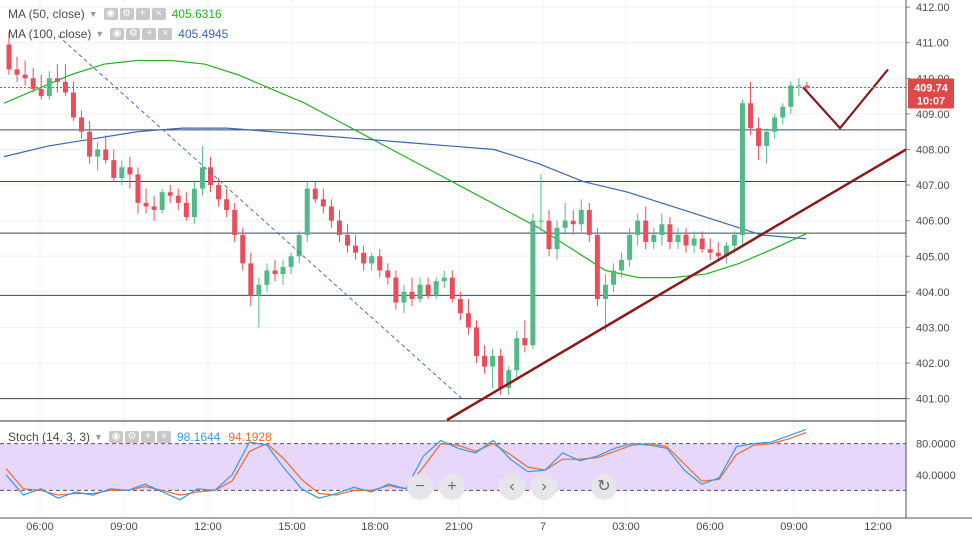 The image size is (972, 539). What do you see at coordinates (40, 527) in the screenshot?
I see `time-tick-label: 06:00` at bounding box center [40, 527].